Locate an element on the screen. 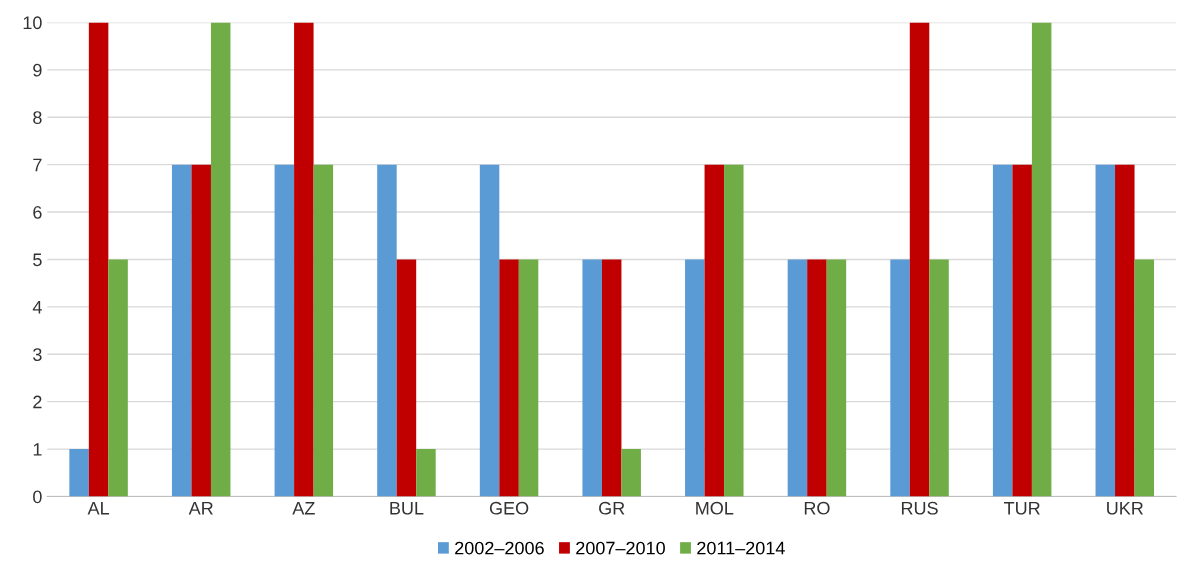  x-tick-label: AZ is located at coordinates (303, 508).